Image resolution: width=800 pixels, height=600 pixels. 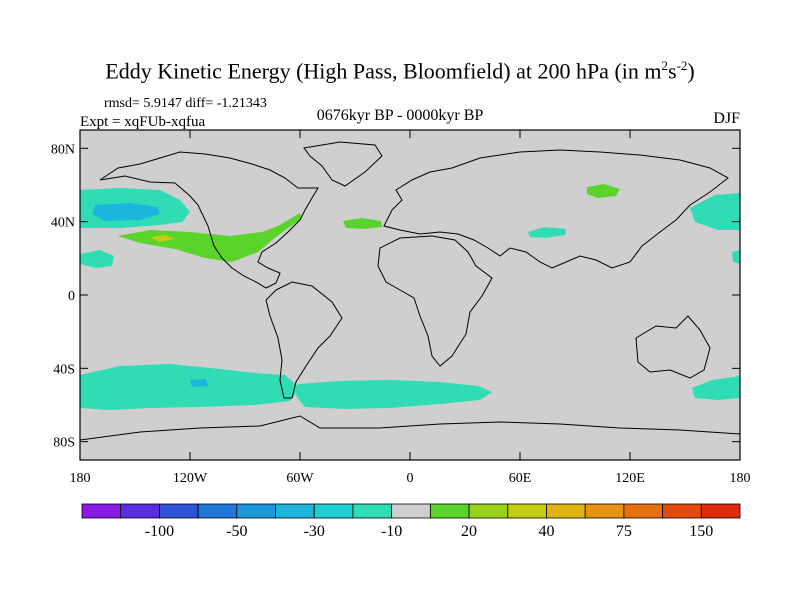 I want to click on coast-north-america, so click(x=209, y=220).